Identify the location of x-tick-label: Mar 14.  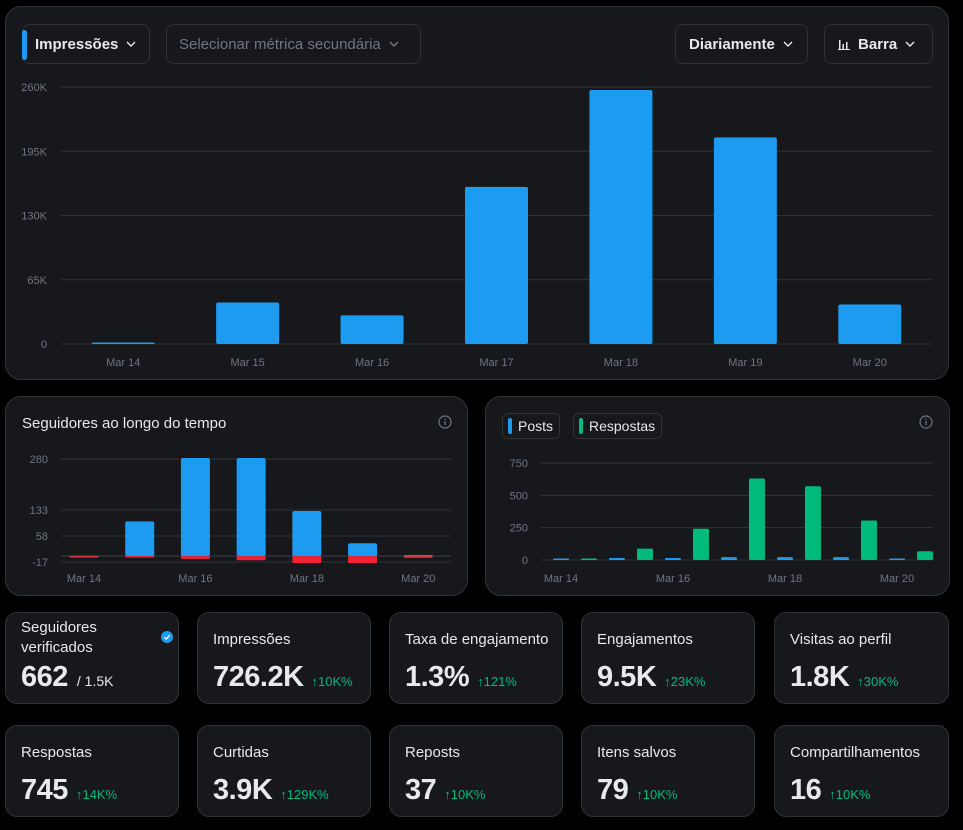
(561, 579).